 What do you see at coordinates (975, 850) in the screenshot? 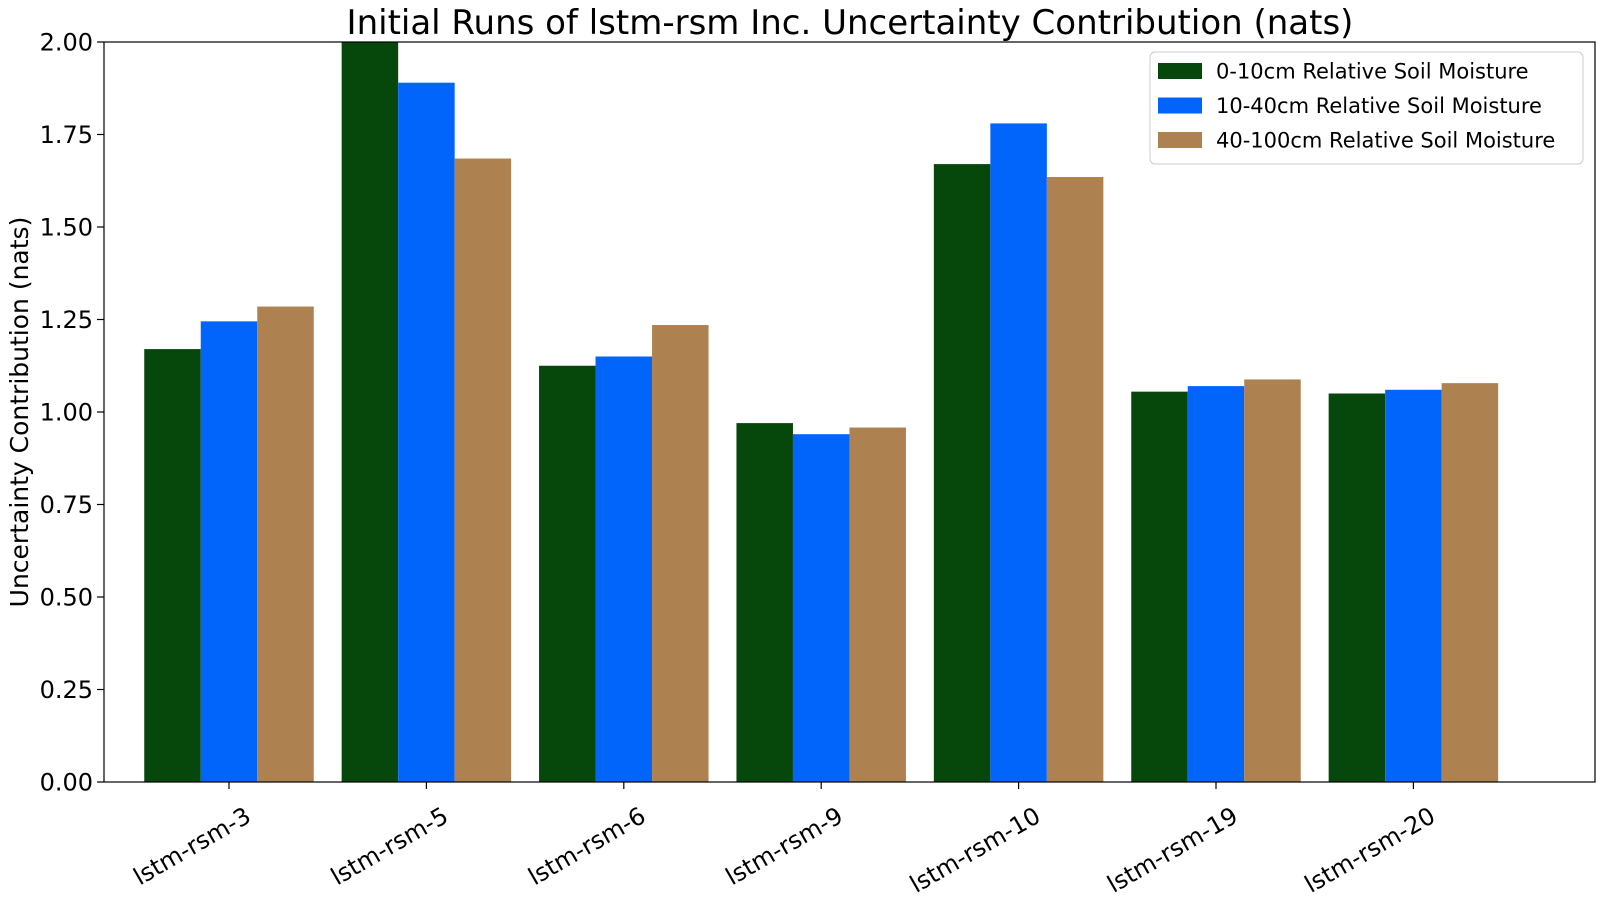
I see `x-tick-label: lstm-rsm-10` at bounding box center [975, 850].